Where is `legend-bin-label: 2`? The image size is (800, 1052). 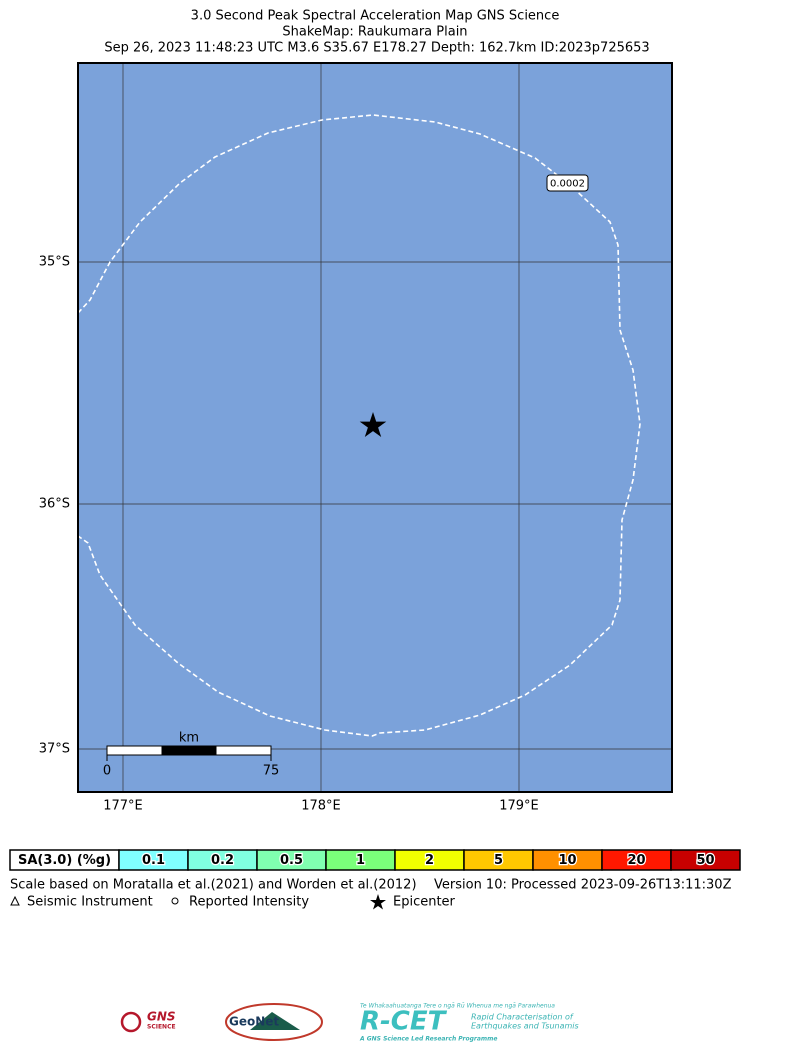
legend-bin-label: 2 is located at coordinates (429, 860).